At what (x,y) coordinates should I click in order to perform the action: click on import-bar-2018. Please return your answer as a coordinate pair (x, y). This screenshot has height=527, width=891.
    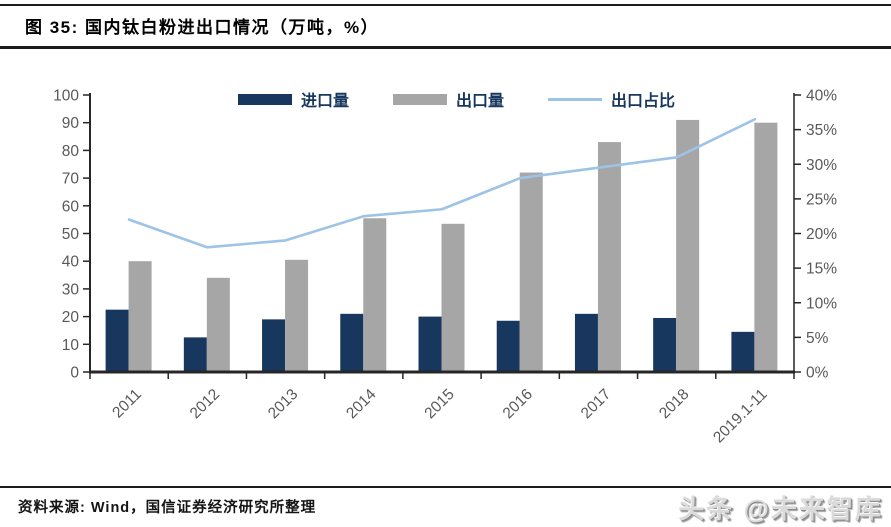
    Looking at the image, I should click on (665, 344).